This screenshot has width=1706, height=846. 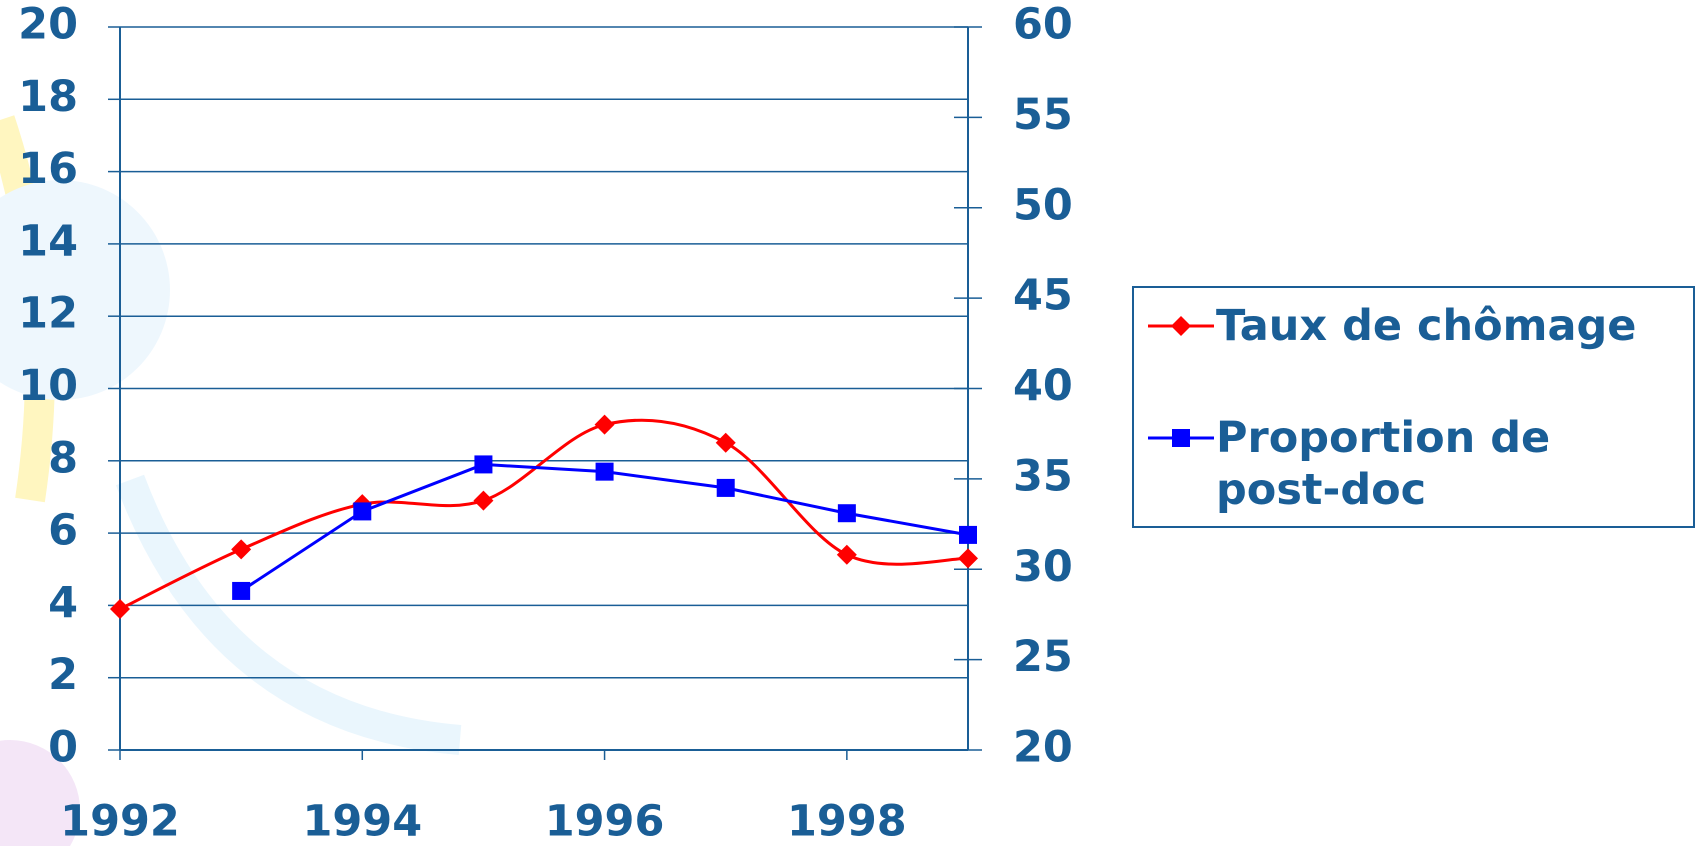 I want to click on y2-tick-label: 50, so click(x=1043, y=205).